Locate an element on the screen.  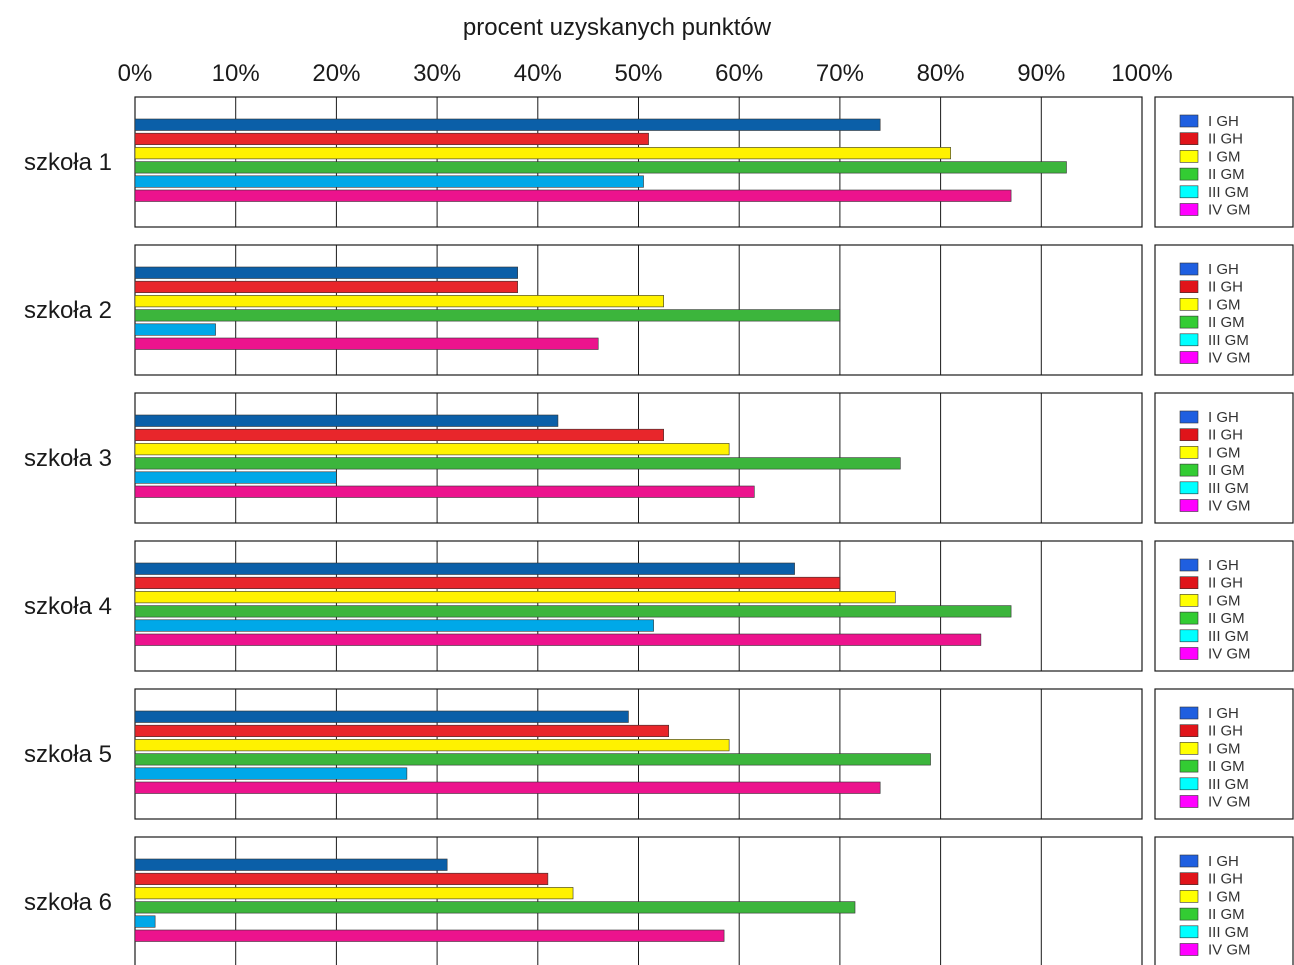
x-tick-label: 10% is located at coordinates (236, 73).